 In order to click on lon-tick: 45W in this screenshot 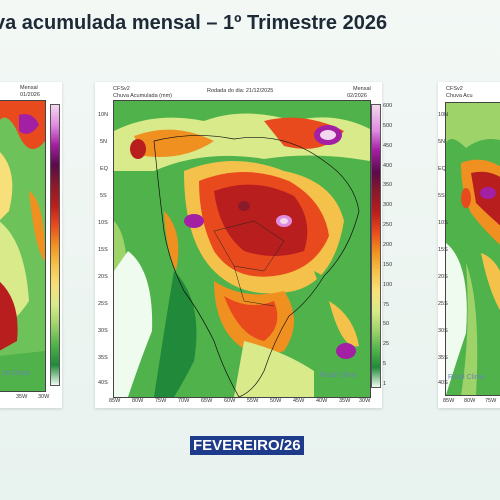, I will do `click(299, 401)`.